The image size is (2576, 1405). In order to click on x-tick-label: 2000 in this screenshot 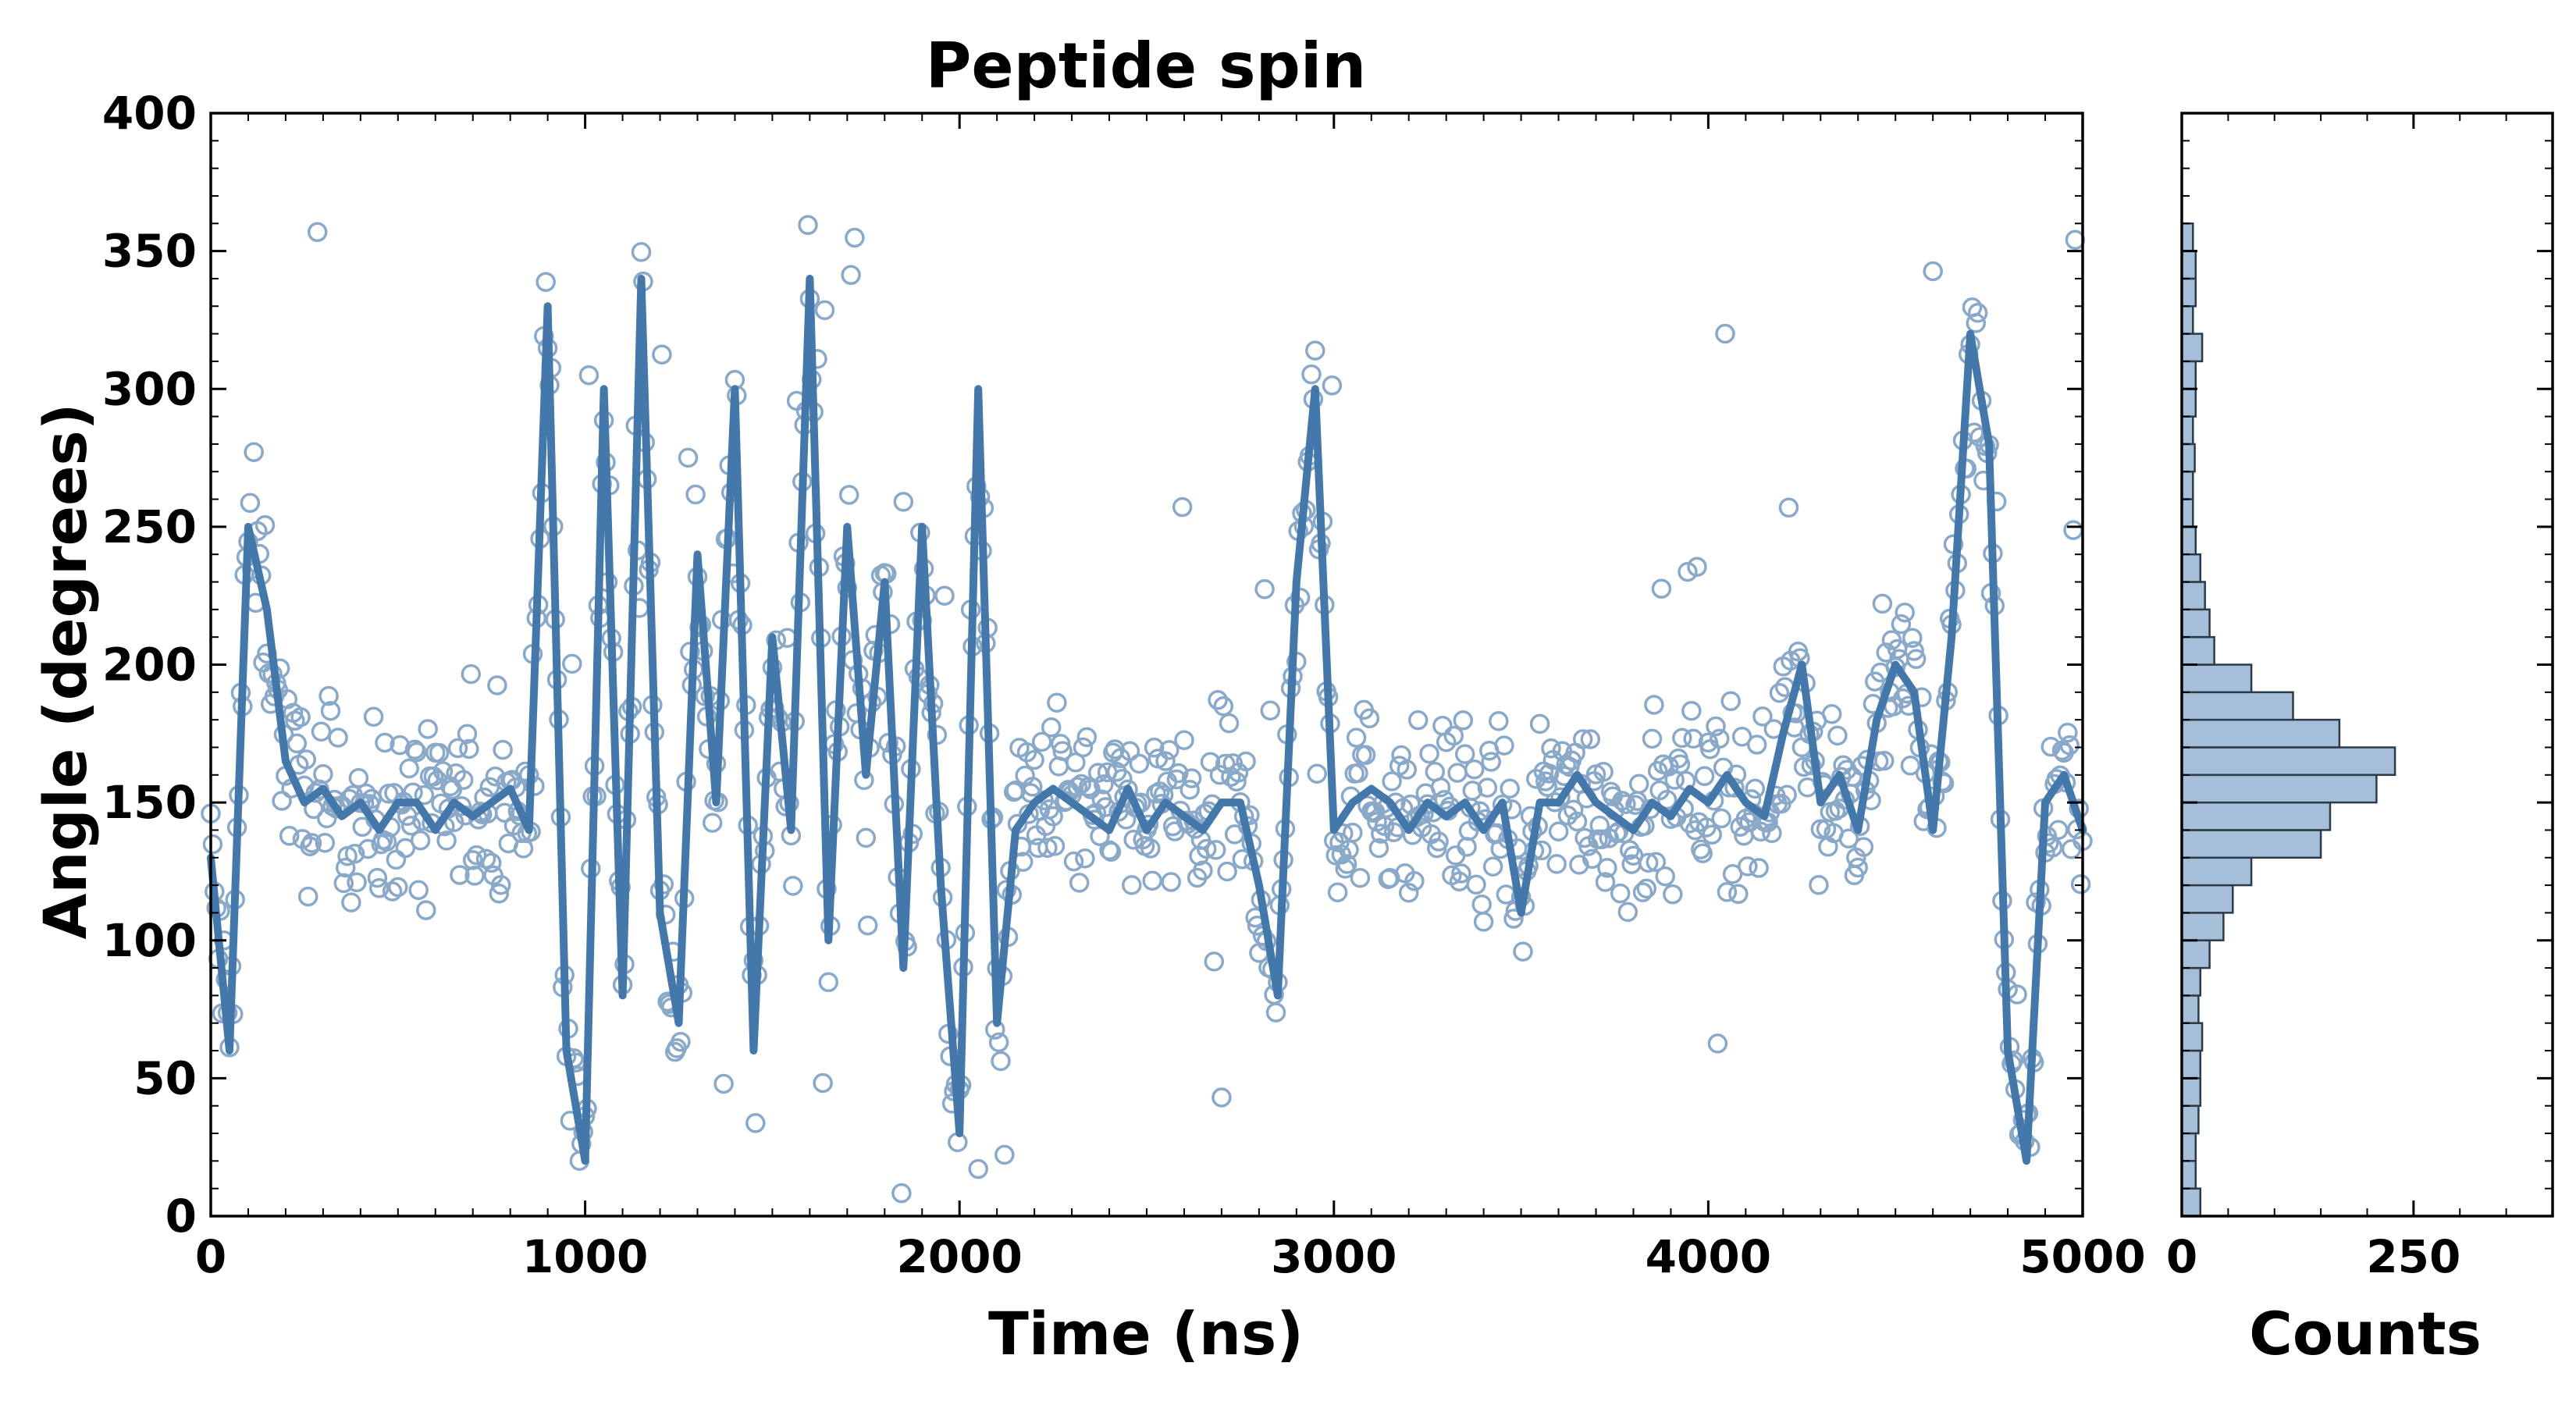, I will do `click(959, 1256)`.